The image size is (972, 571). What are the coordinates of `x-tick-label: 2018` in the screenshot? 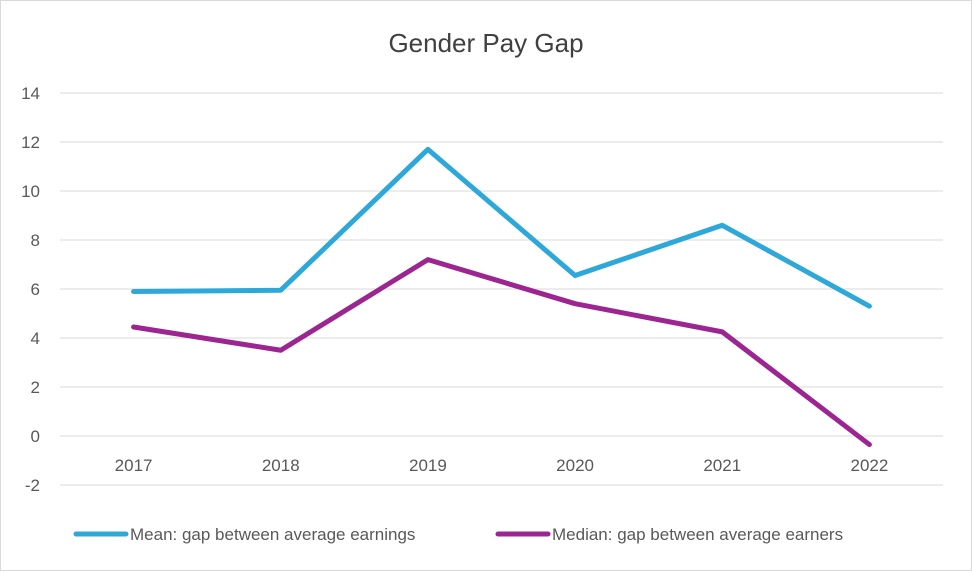 It's located at (281, 465).